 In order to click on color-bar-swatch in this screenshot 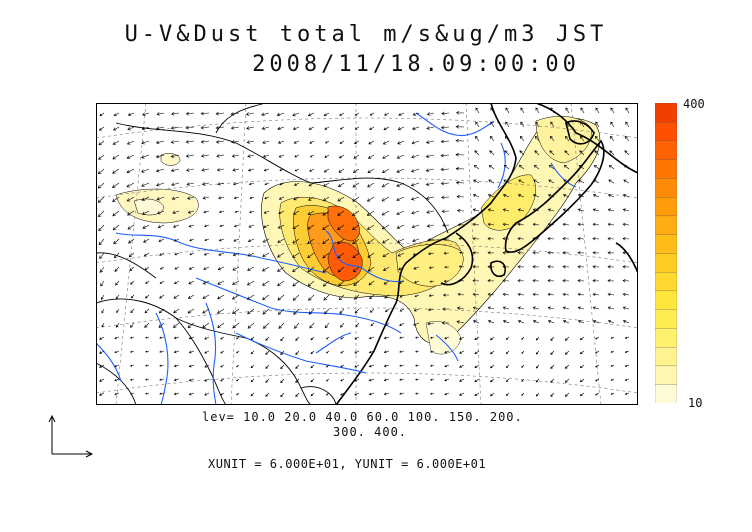, I will do `click(666, 375)`.